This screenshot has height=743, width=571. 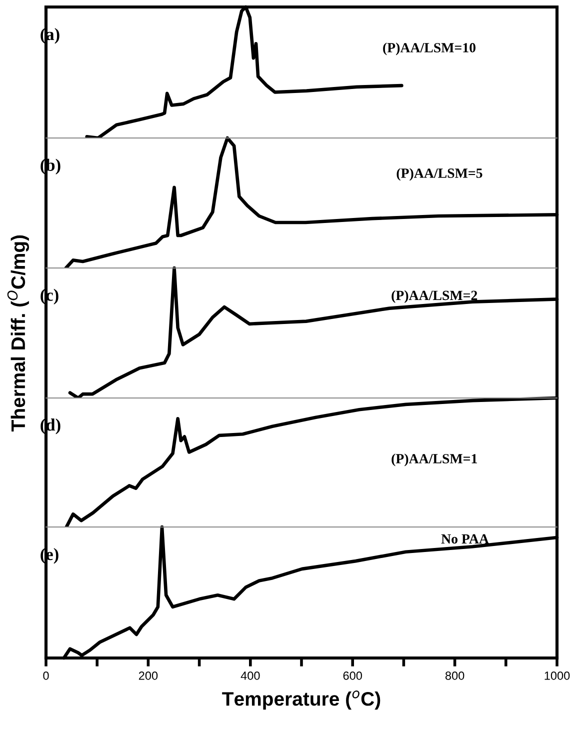 I want to click on x-tick-label: 1000, so click(x=557, y=676).